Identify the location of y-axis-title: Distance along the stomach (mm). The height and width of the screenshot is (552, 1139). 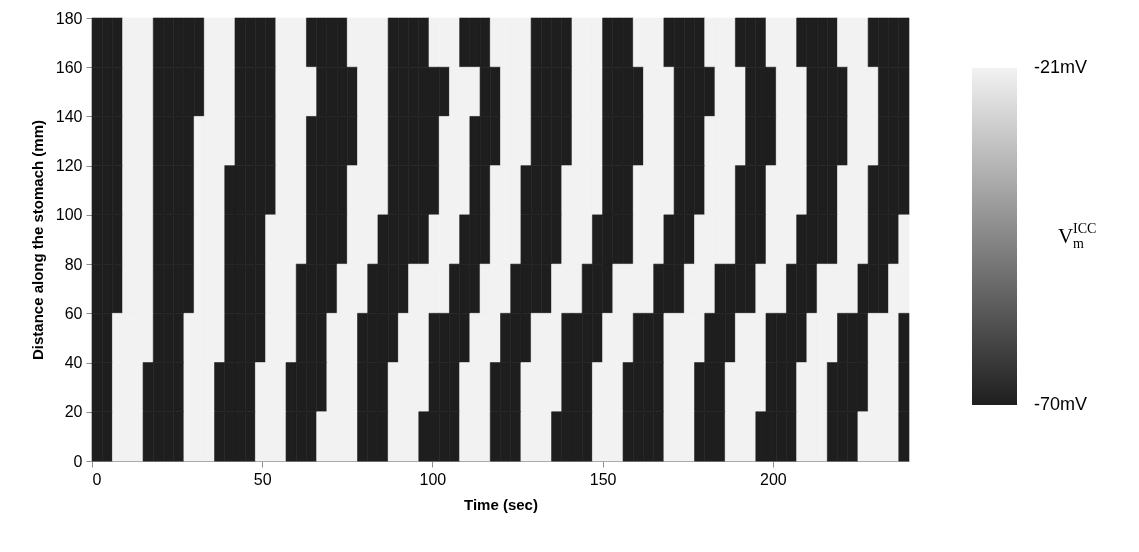
(37, 240).